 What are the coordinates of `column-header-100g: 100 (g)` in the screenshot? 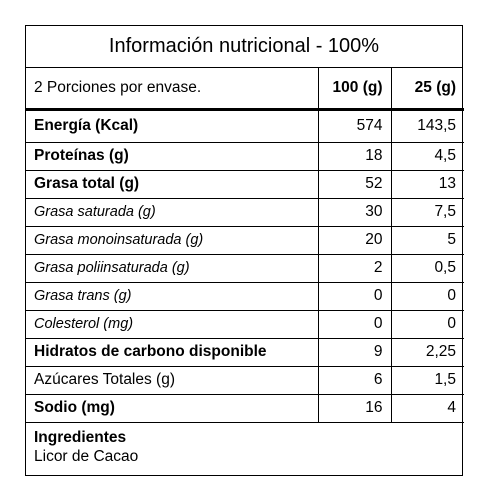 It's located at (354, 89).